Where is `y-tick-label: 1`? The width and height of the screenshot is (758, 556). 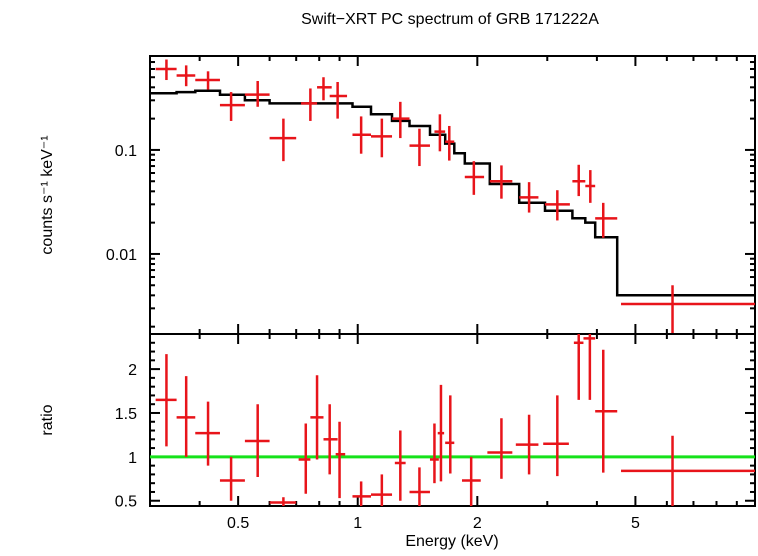 y-tick-label: 1 is located at coordinates (132, 458).